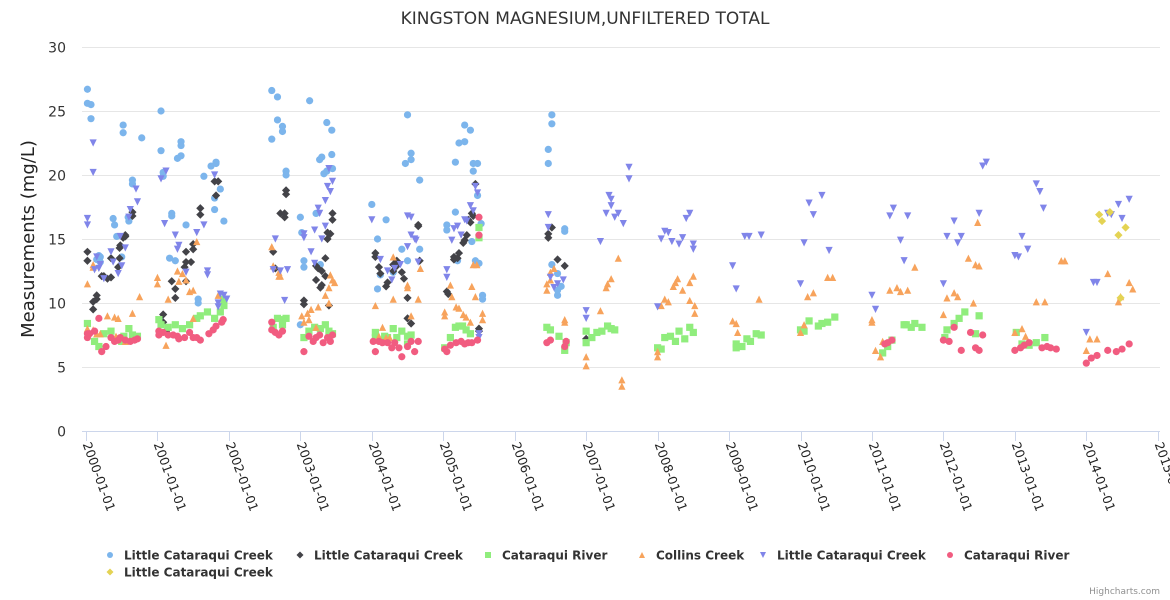 Image resolution: width=1170 pixels, height=600 pixels. Describe the element at coordinates (1008, 556) in the screenshot. I see `legend-item: Cataraqui River` at that location.